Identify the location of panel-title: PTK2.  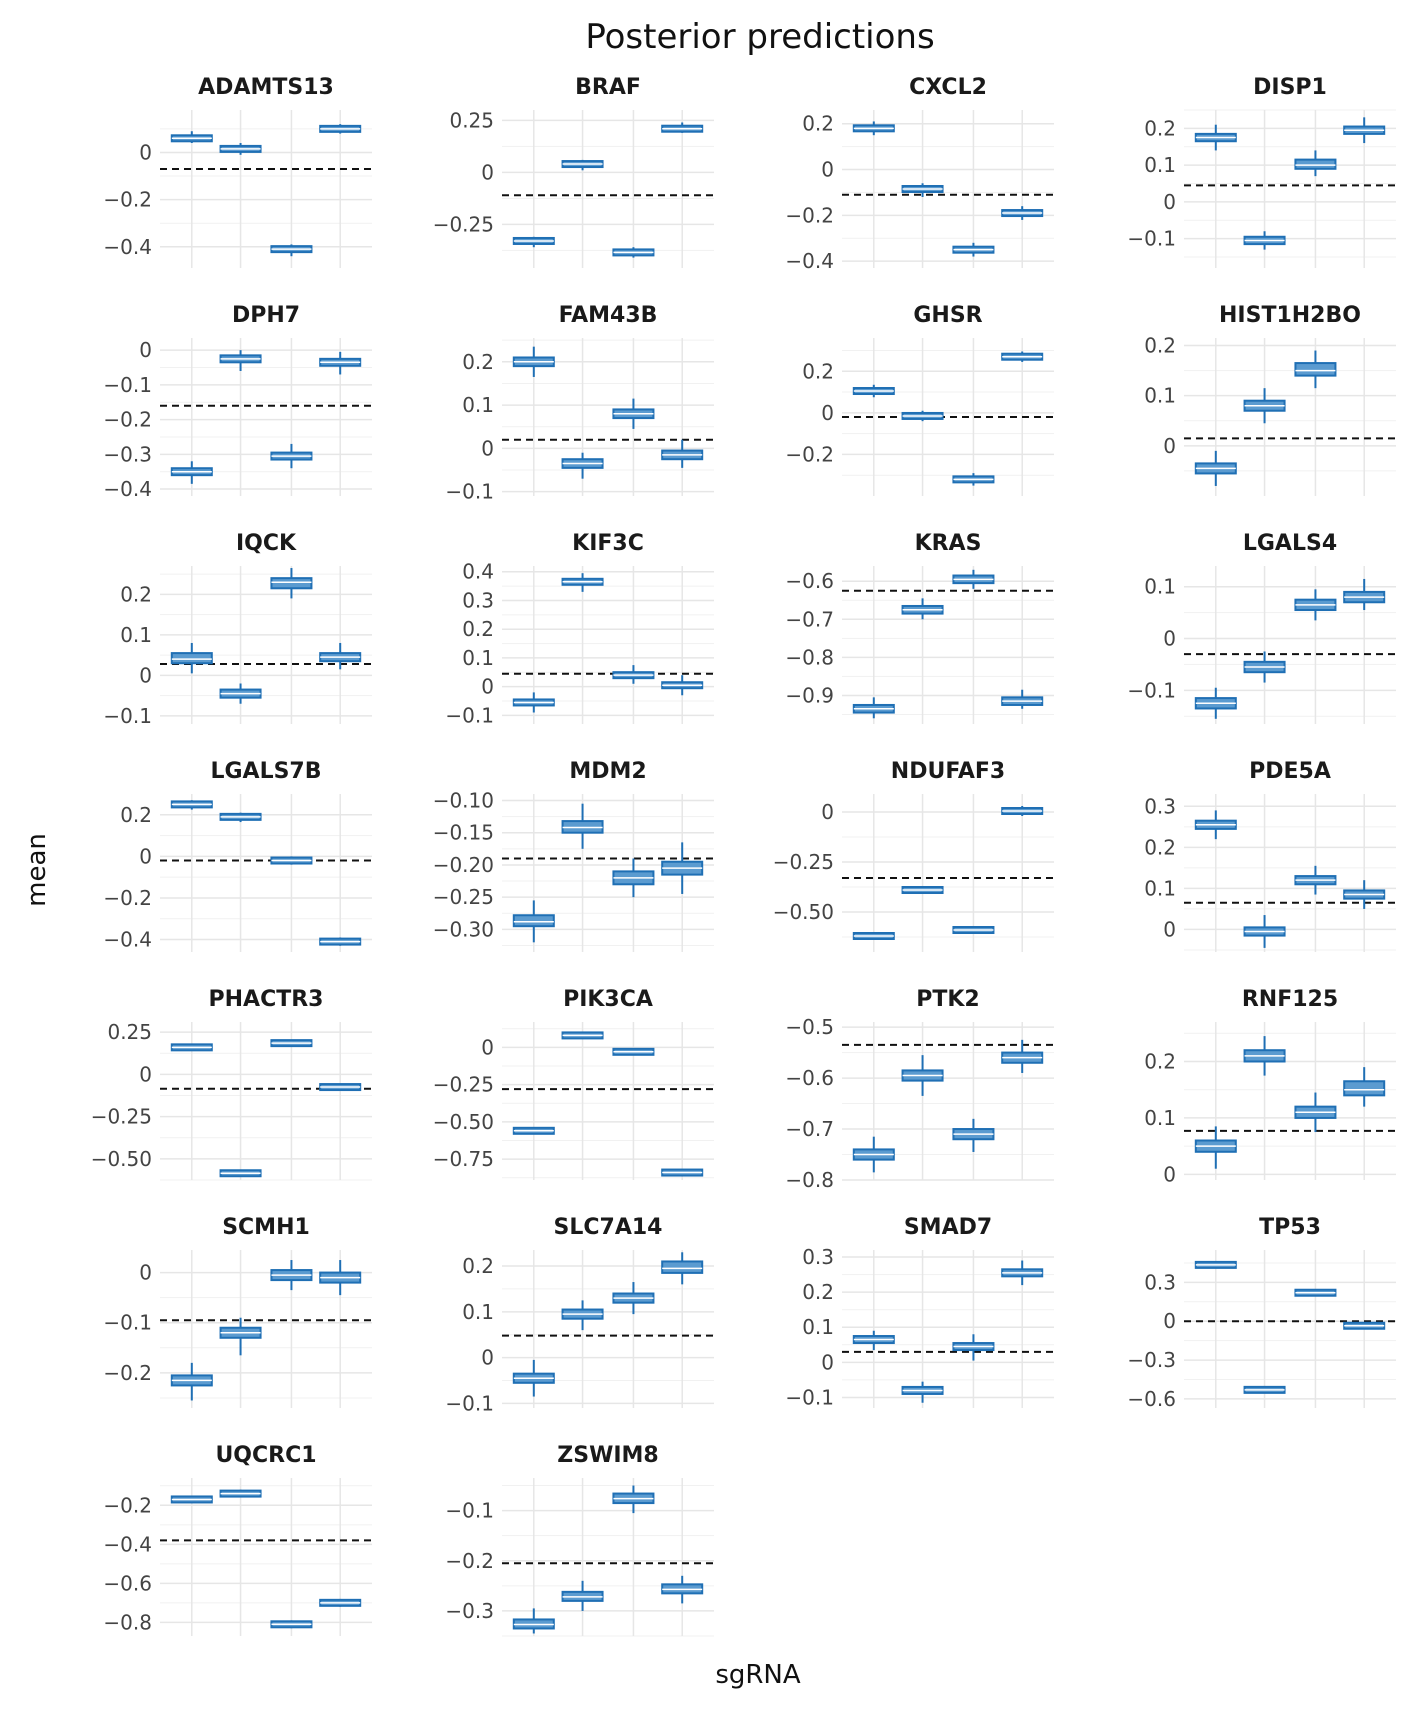
(948, 999).